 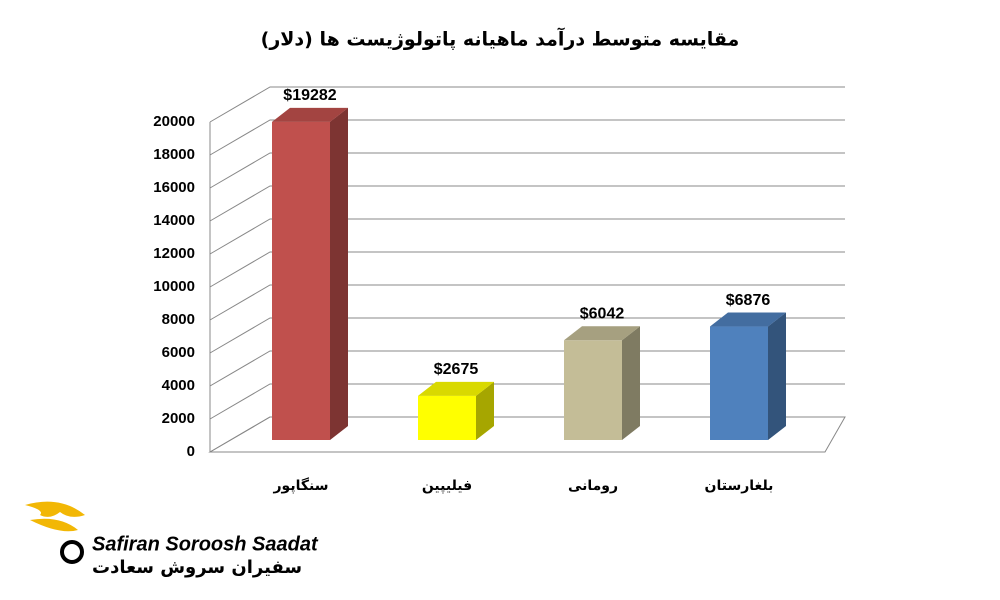 What do you see at coordinates (602, 314) in the screenshot?
I see `value-label: $6042` at bounding box center [602, 314].